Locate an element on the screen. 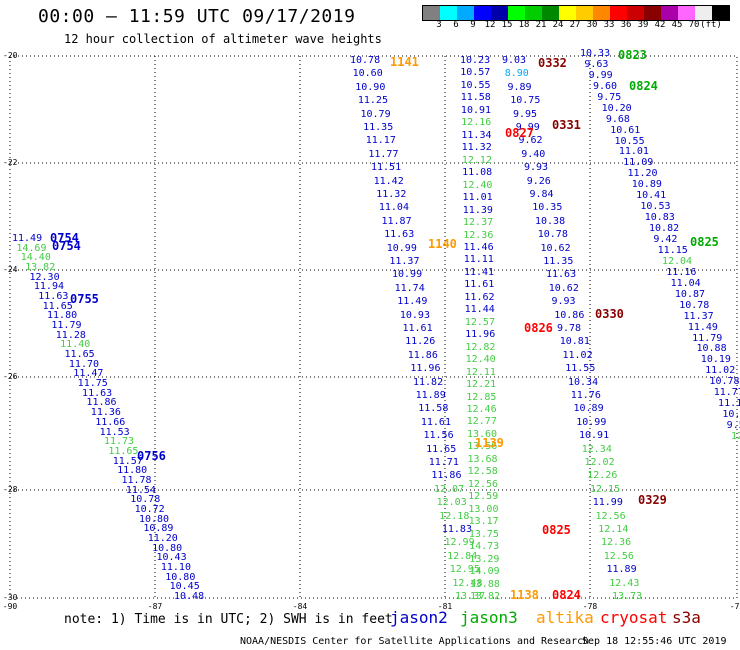 This screenshot has width=740, height=650. wave-height-value: 12.11 is located at coordinates (480, 372).